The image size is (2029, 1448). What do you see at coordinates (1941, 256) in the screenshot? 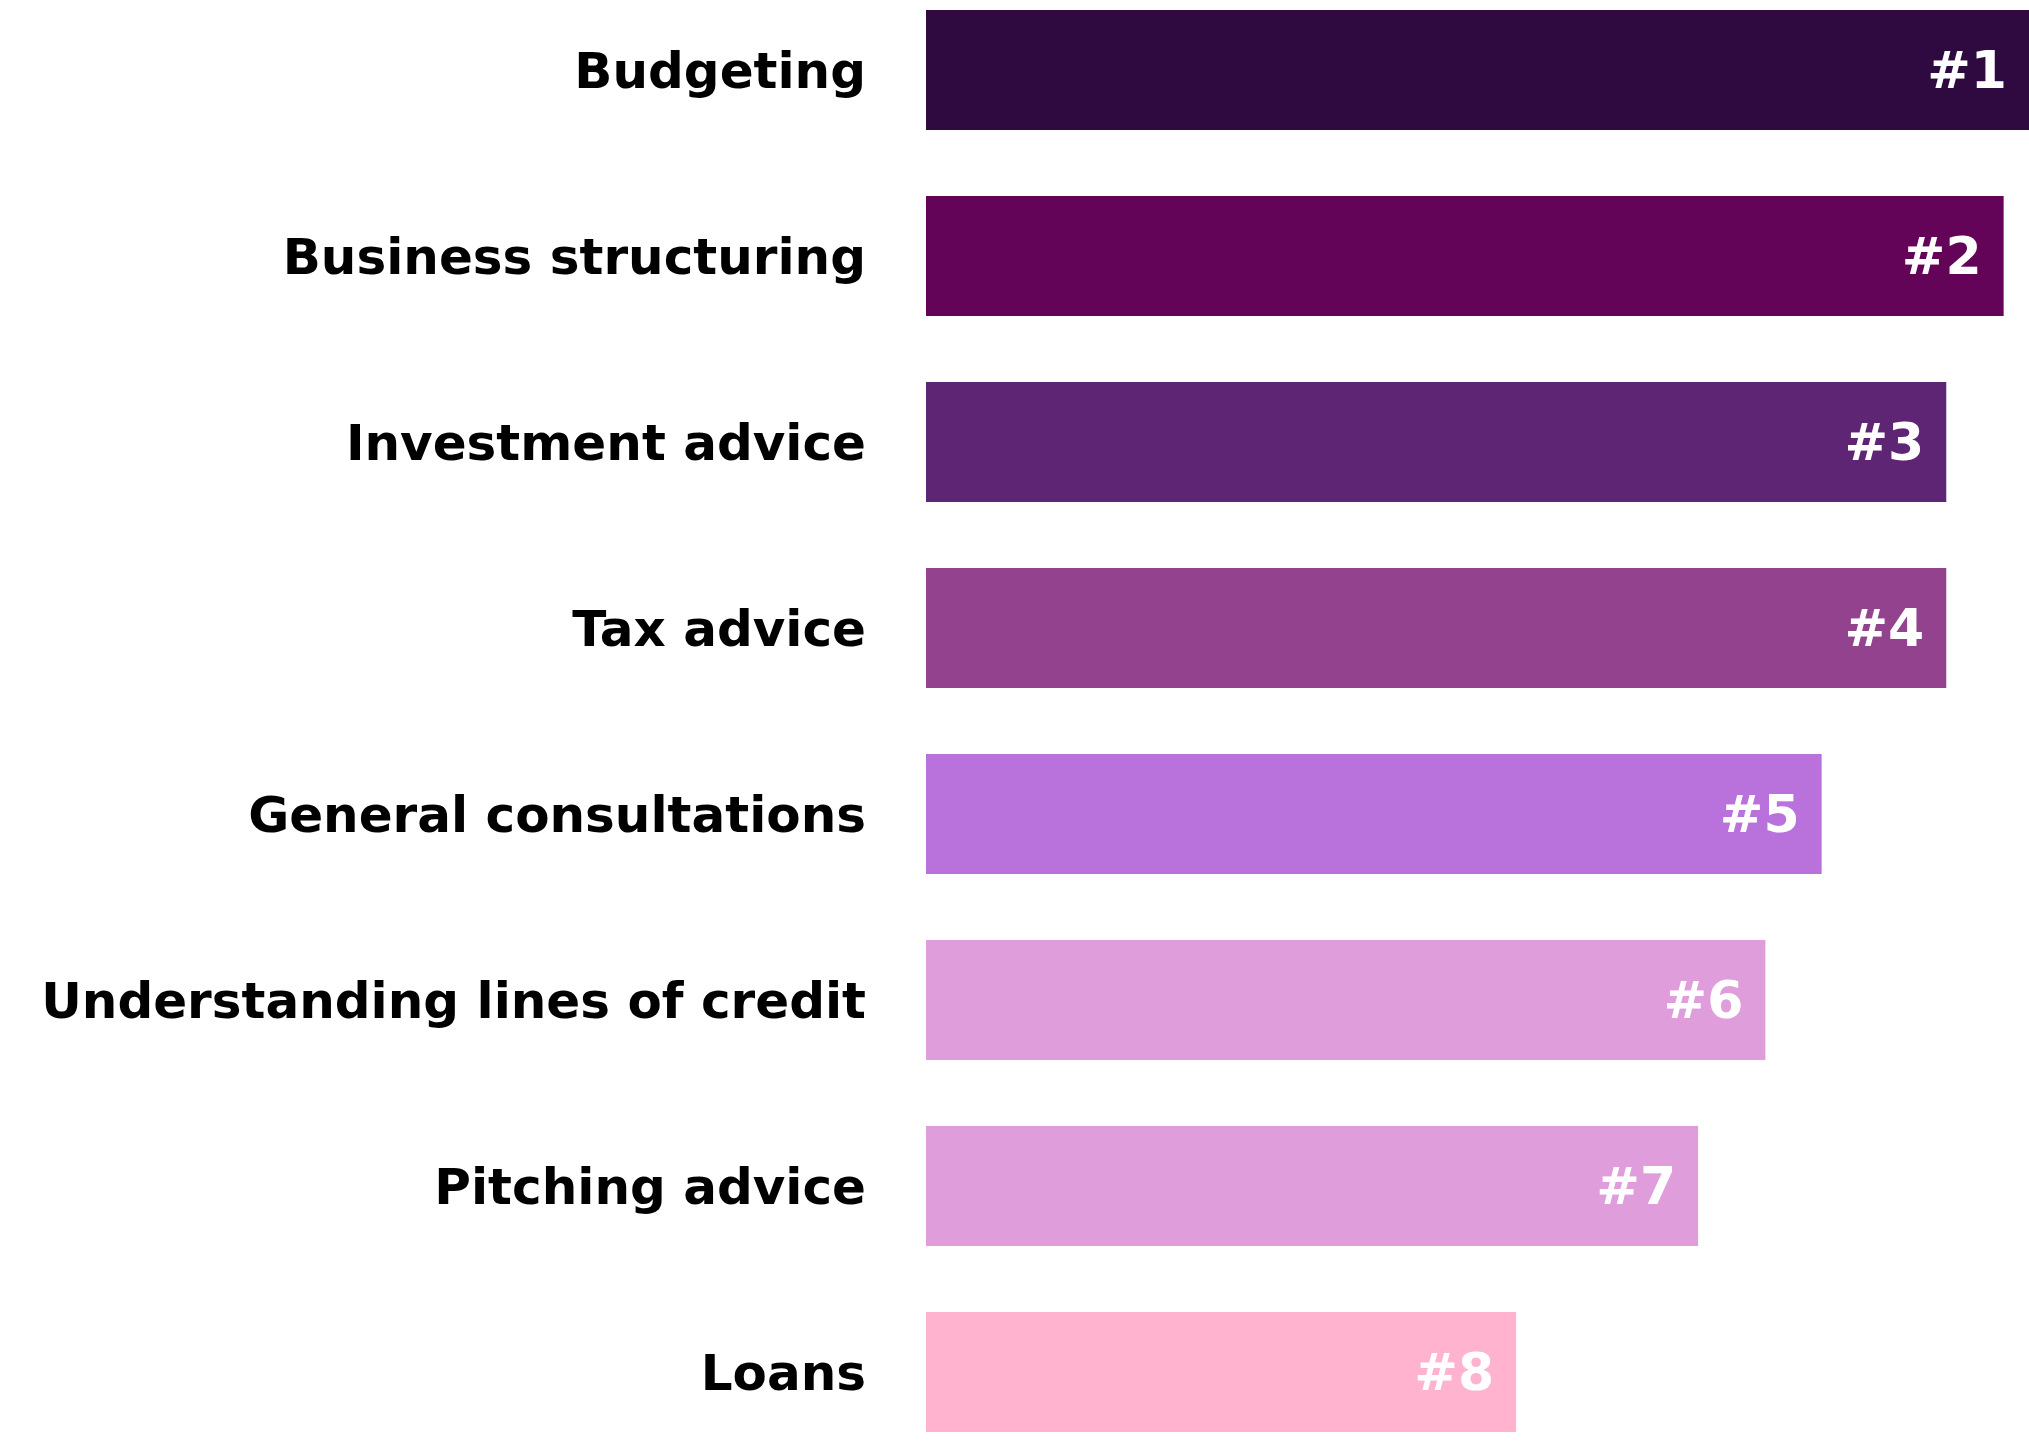
I see `annotation: #2` at bounding box center [1941, 256].